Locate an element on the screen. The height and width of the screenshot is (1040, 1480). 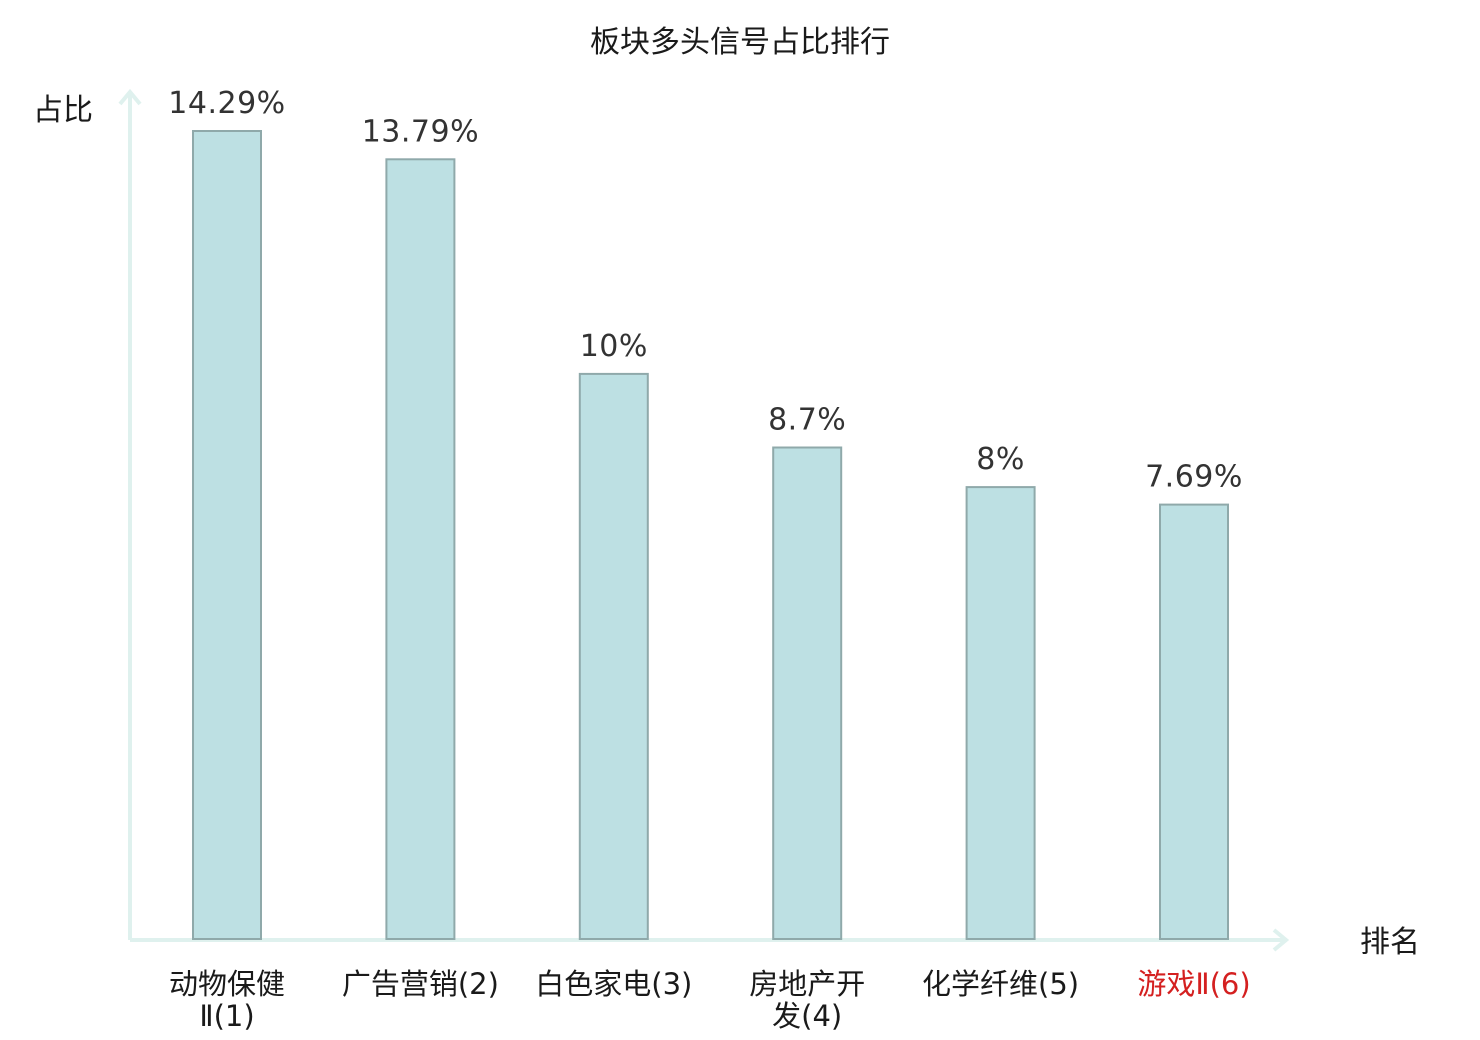
data-label: 10% is located at coordinates (614, 346).